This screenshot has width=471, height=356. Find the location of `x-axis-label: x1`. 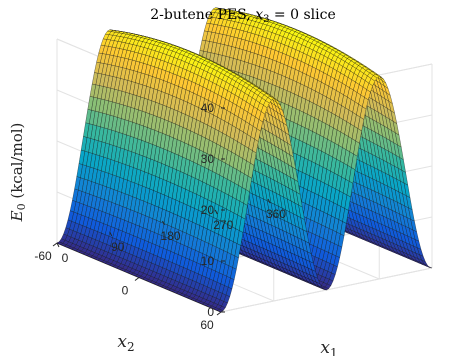

x-axis-label: x1 is located at coordinates (328, 347).